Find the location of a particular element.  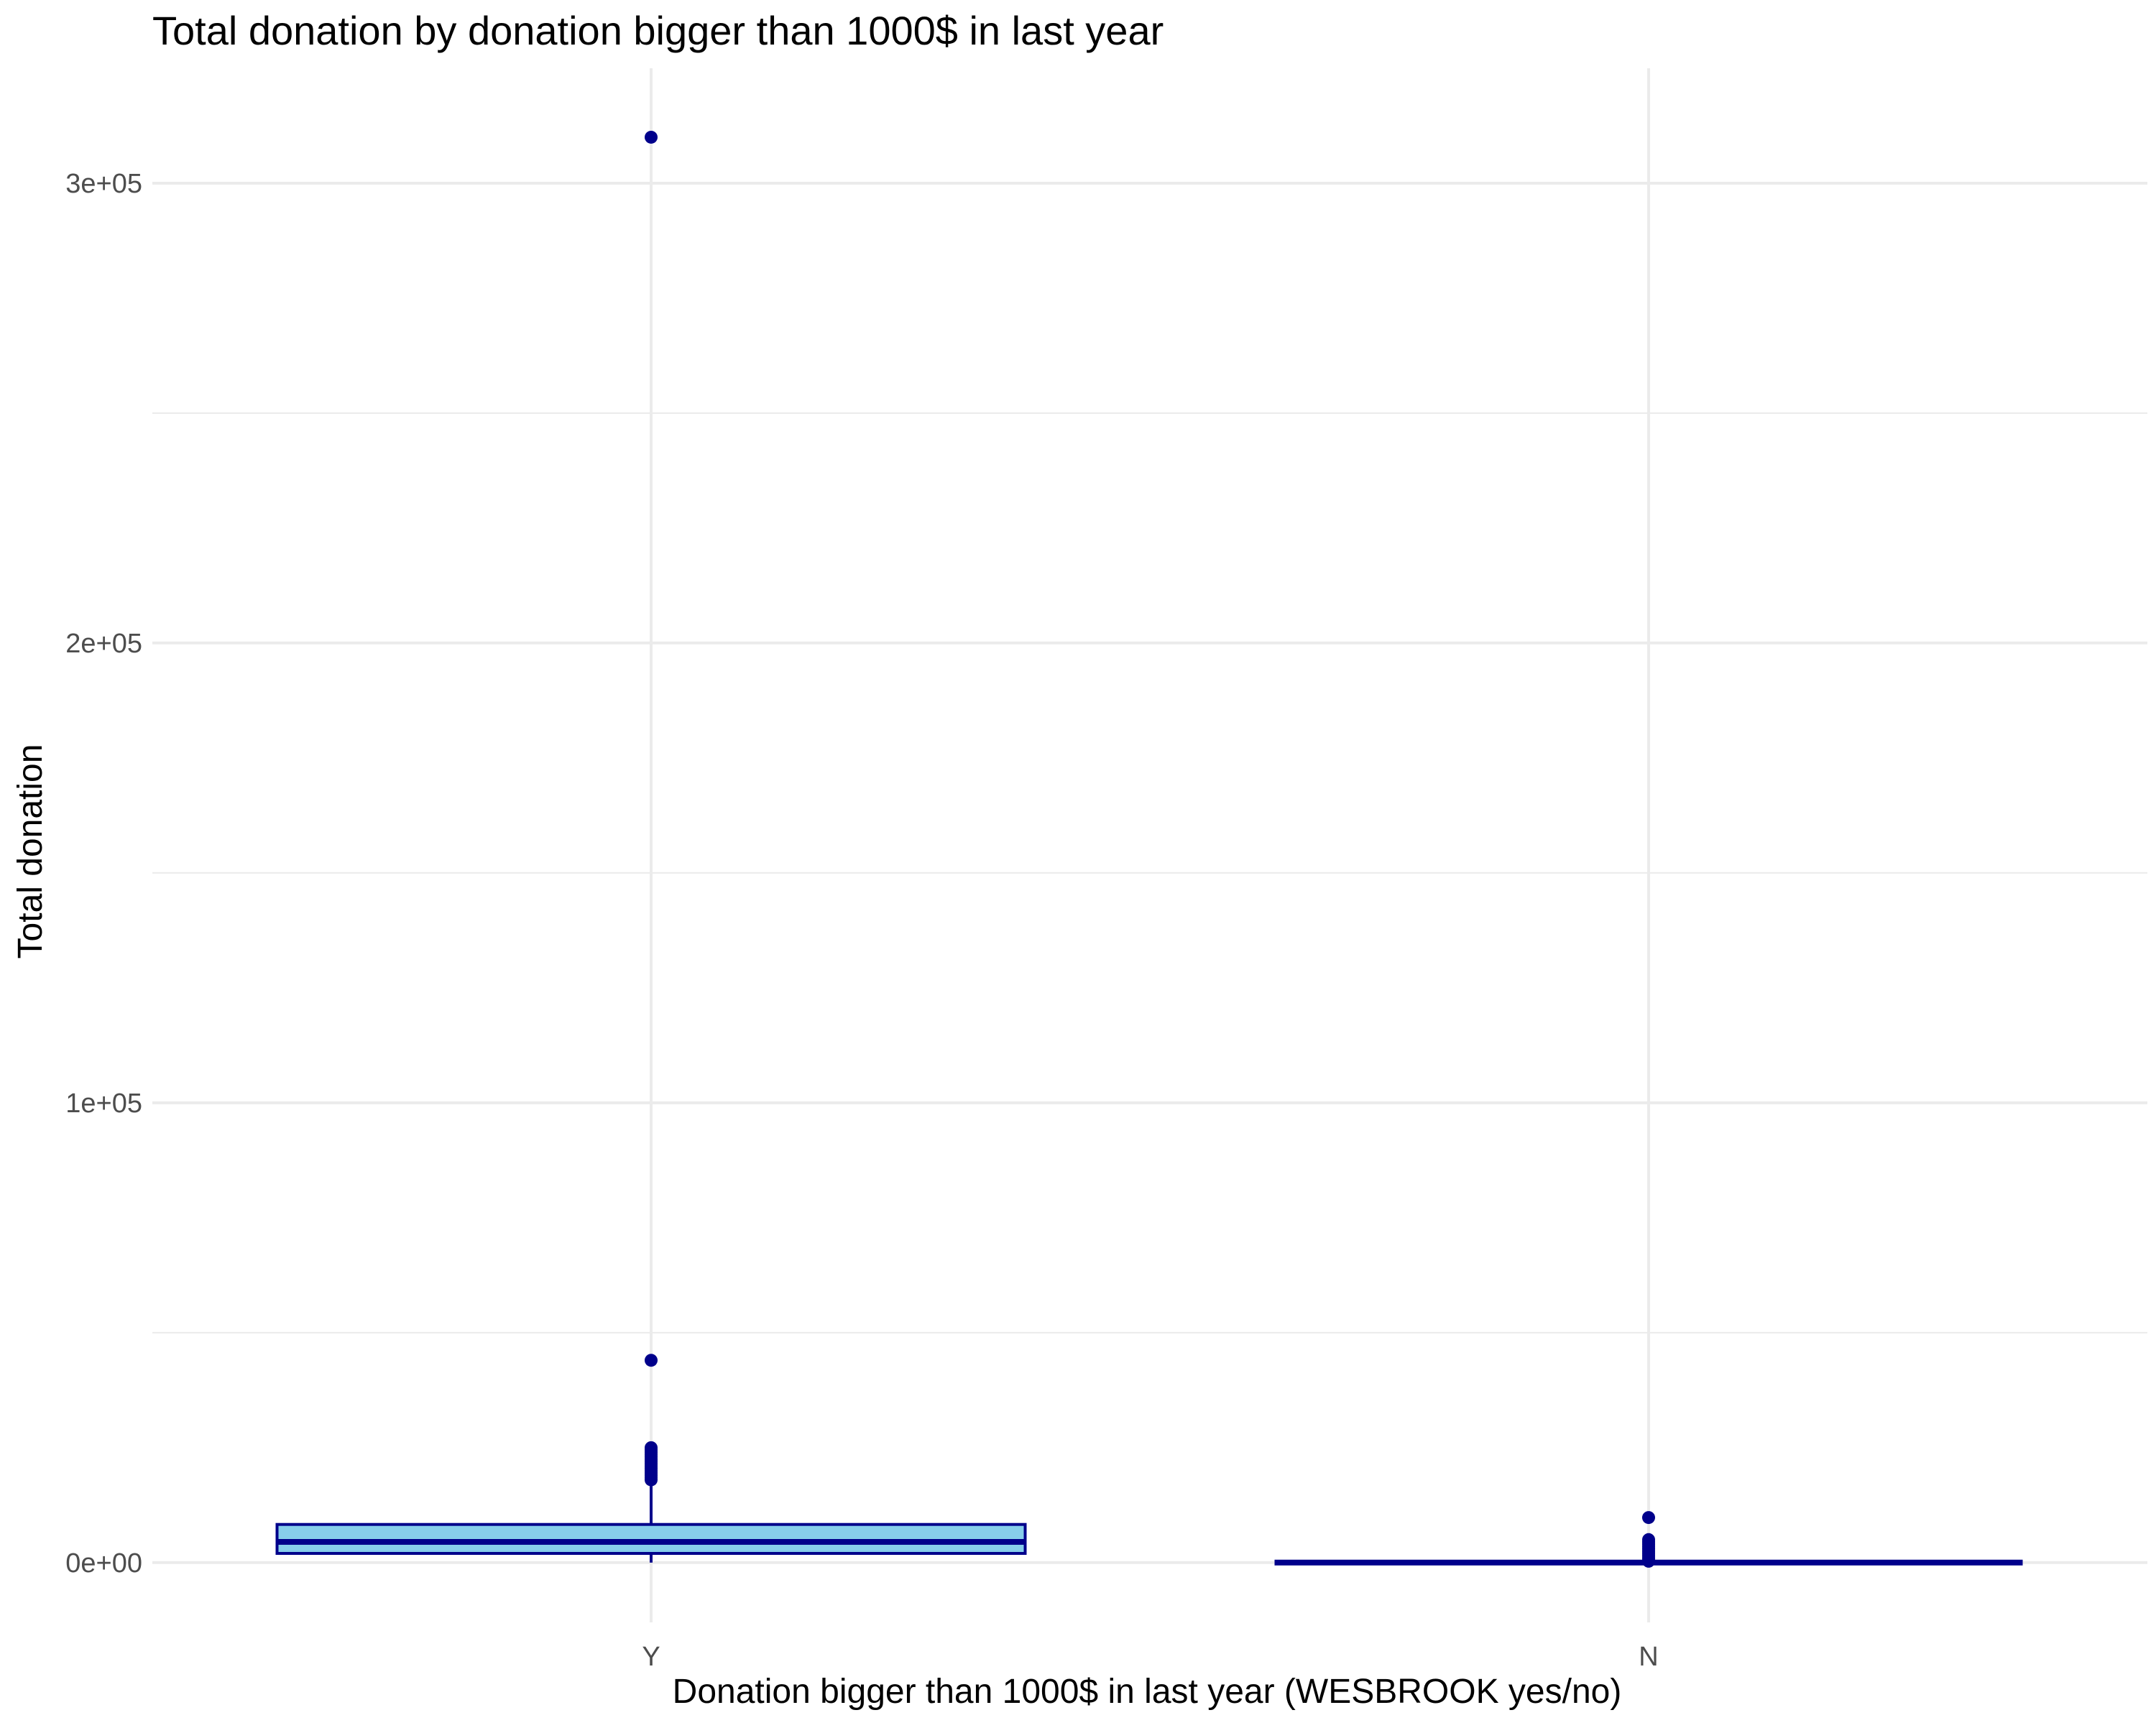

x-tick-label: Y is located at coordinates (651, 1657).